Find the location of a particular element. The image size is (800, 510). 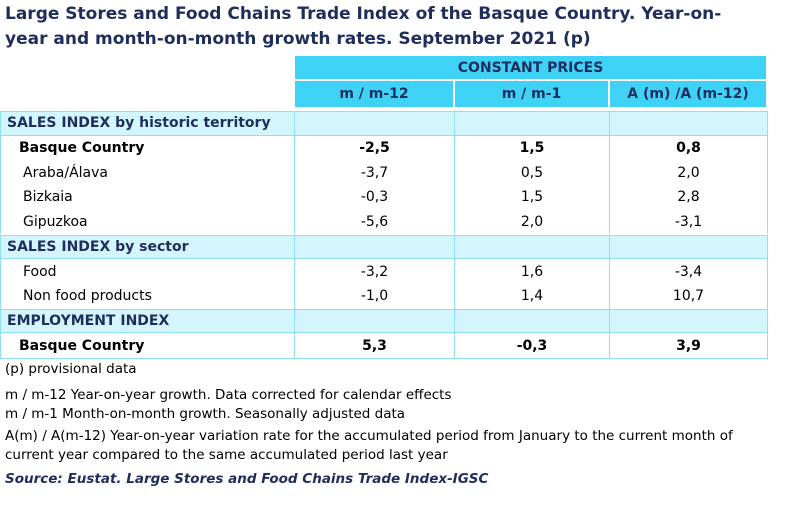

value-cell: -2,5 is located at coordinates (375, 148).